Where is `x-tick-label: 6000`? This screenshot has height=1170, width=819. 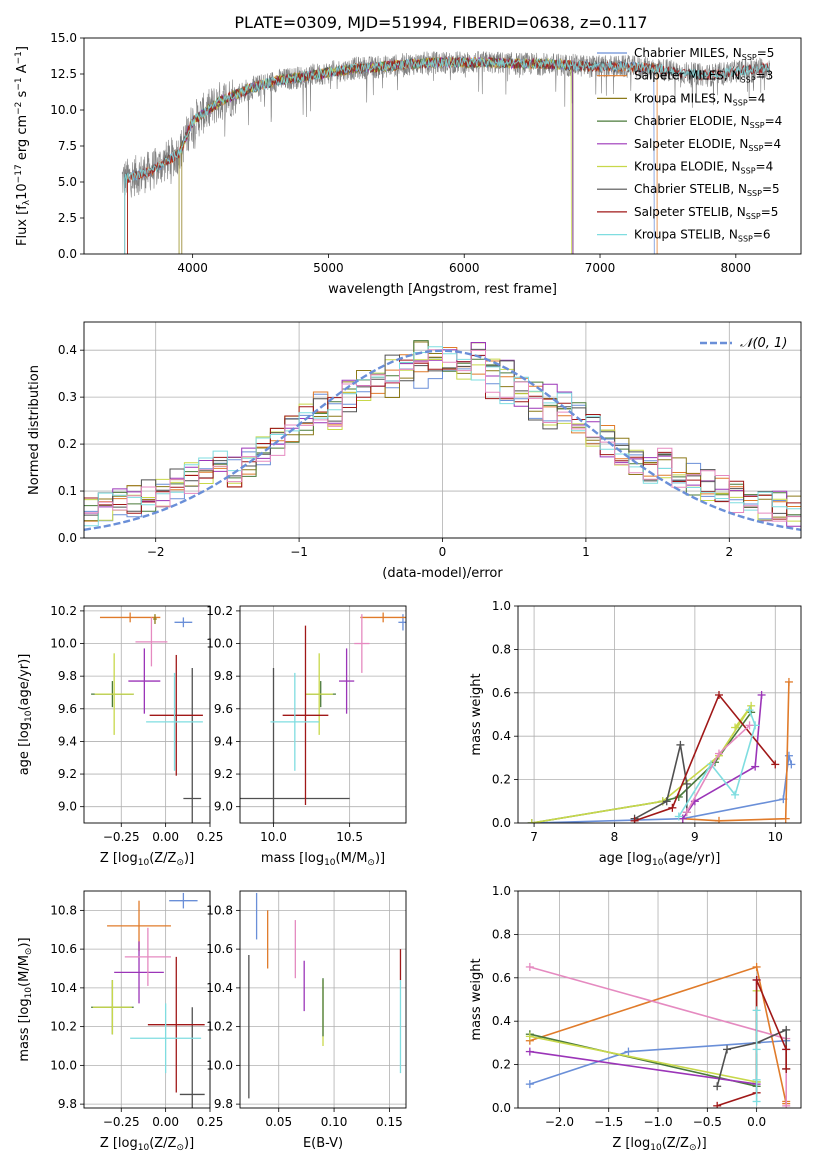
x-tick-label: 6000 is located at coordinates (464, 268).